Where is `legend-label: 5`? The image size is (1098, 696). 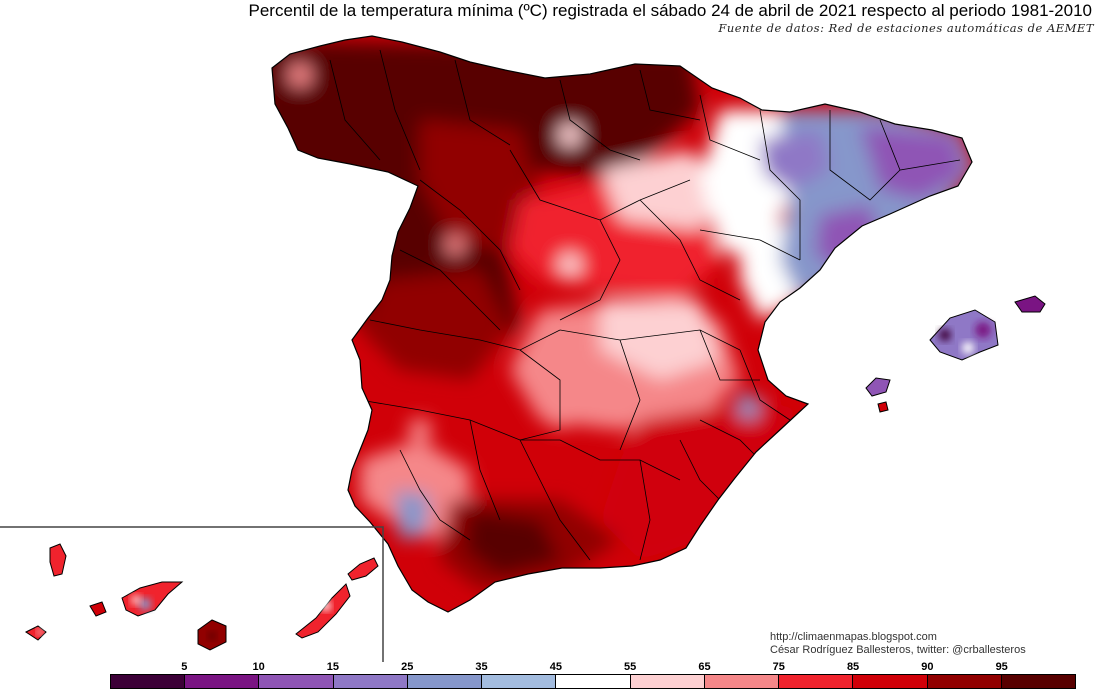
legend-label: 5 is located at coordinates (184, 667).